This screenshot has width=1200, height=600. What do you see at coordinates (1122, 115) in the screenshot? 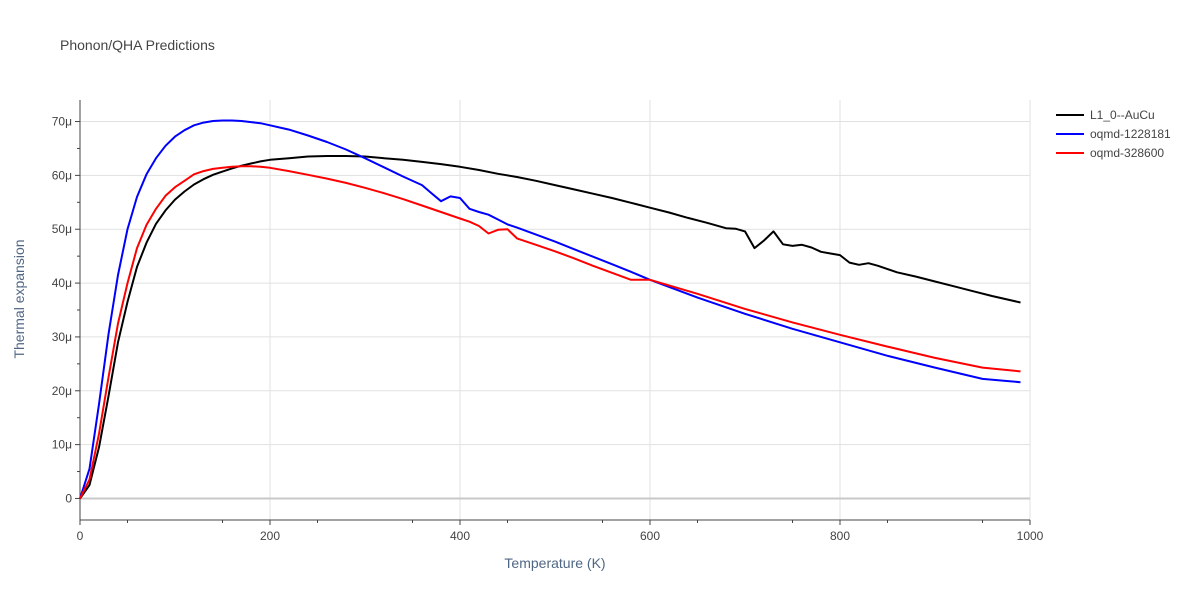
I see `legend-label: L1_0--AuCu` at bounding box center [1122, 115].